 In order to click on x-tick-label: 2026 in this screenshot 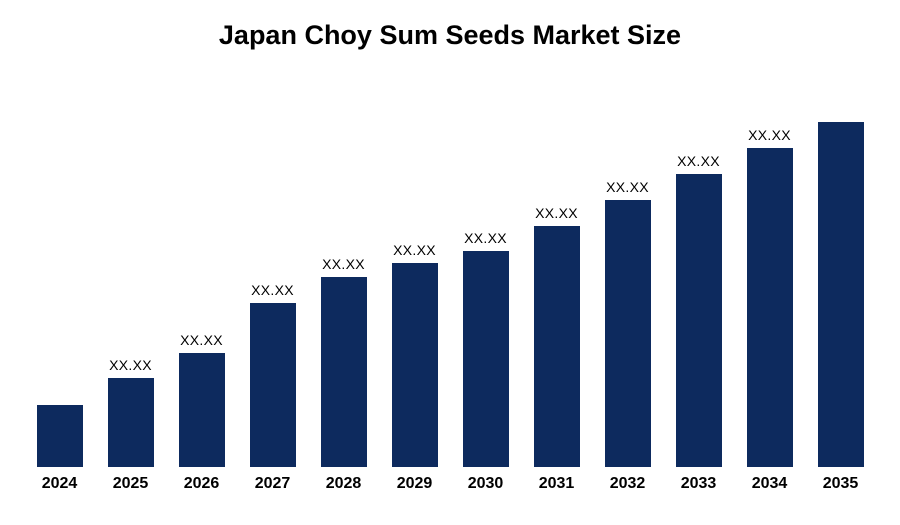, I will do `click(201, 484)`.